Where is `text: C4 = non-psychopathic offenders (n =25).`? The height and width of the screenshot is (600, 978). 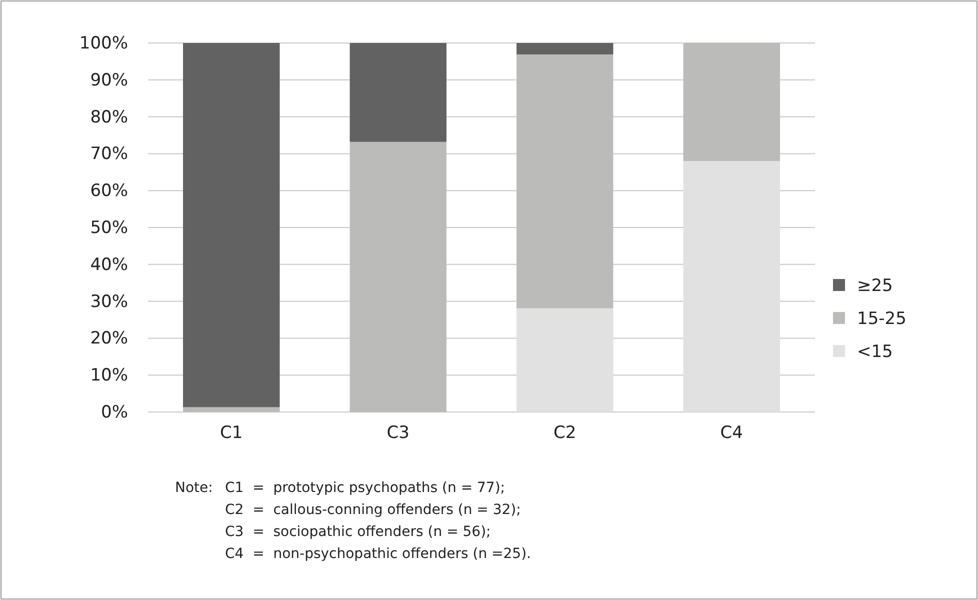
text: C4 = non-psychopathic offenders (n =25). is located at coordinates (378, 554).